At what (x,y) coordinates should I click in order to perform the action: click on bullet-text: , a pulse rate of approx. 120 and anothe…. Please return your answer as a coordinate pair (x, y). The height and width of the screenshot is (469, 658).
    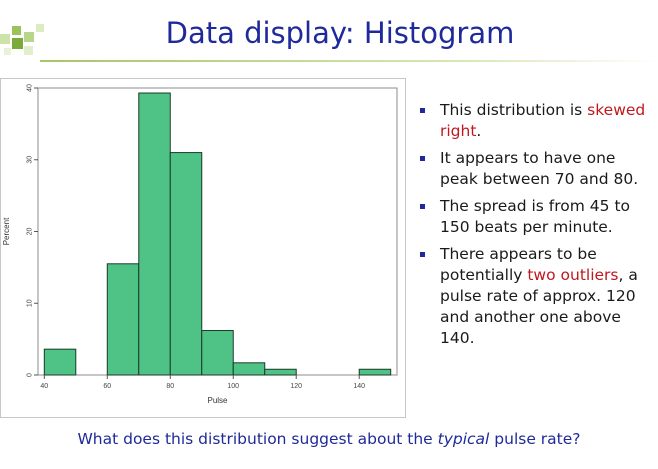
    Looking at the image, I should click on (539, 306).